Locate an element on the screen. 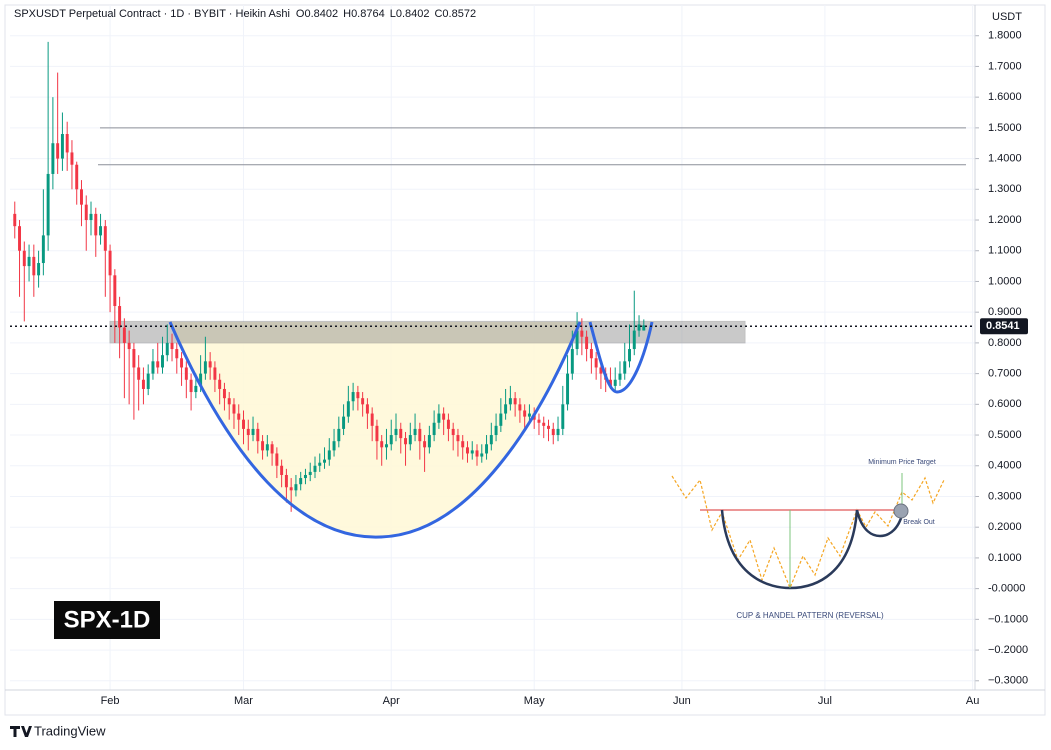 The width and height of the screenshot is (1051, 750). price-path is located at coordinates (808, 532).